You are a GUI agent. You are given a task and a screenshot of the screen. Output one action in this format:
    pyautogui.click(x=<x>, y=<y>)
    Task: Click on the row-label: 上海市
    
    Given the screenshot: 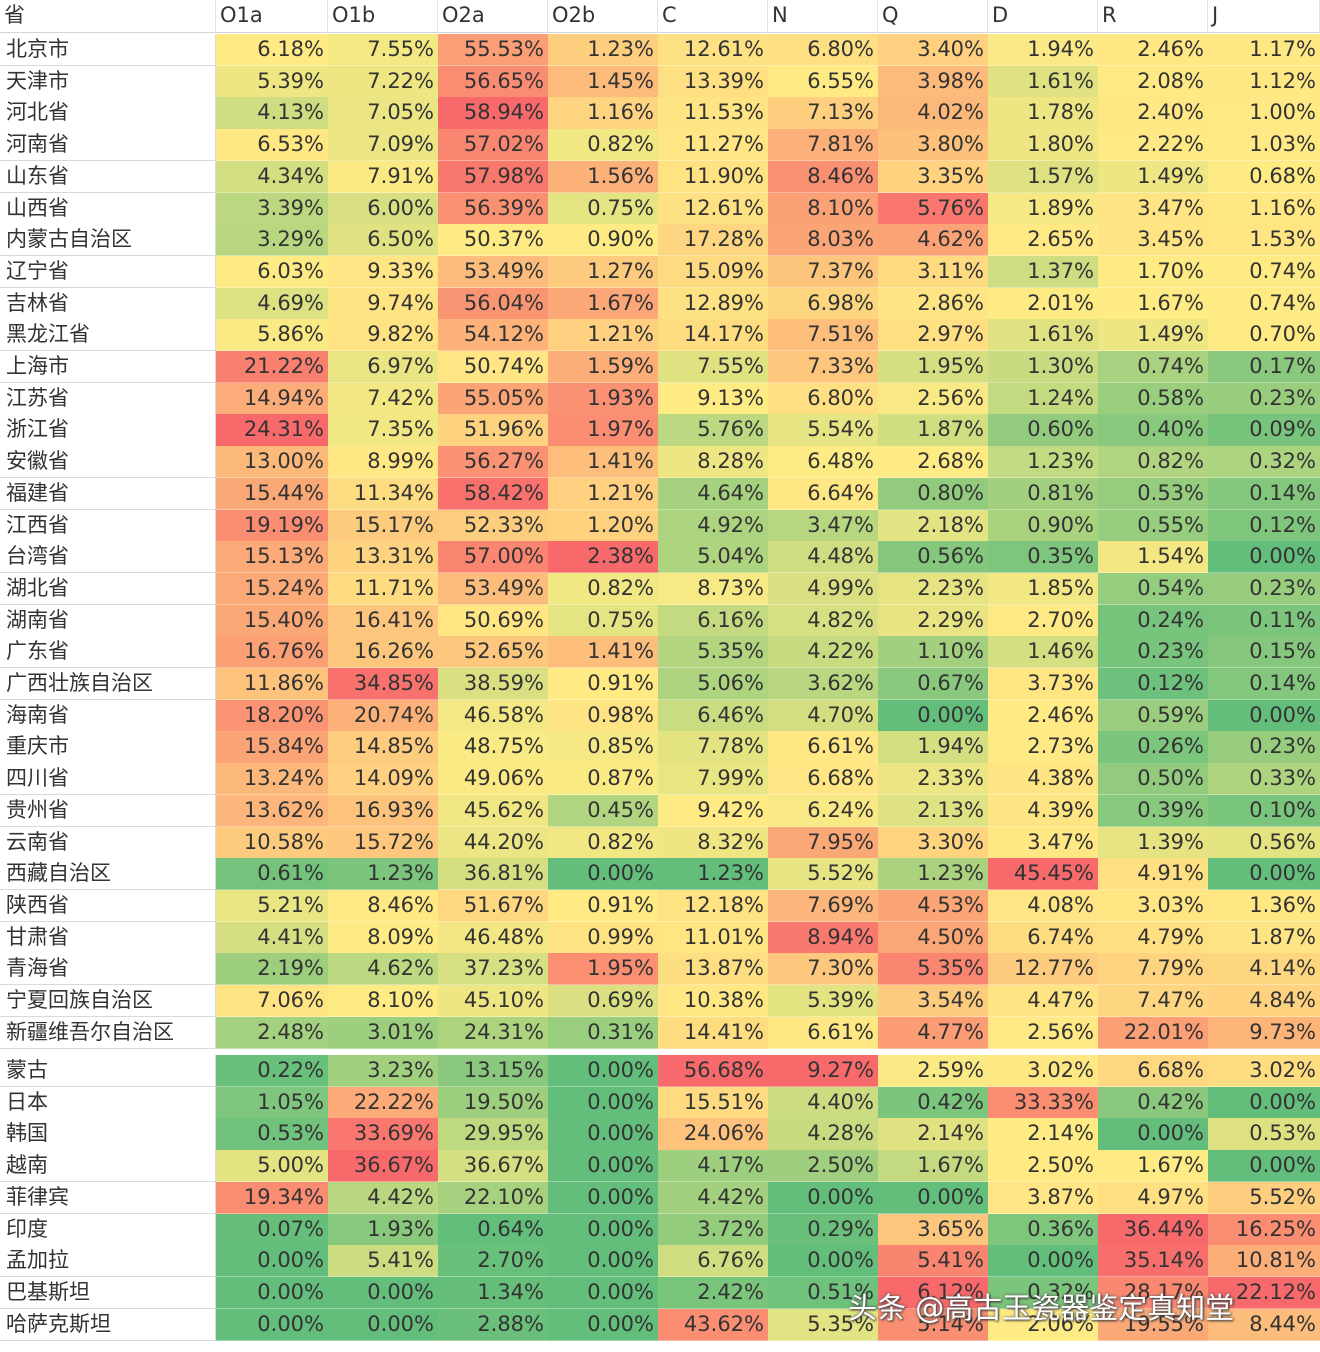 What is the action you would take?
    pyautogui.click(x=108, y=367)
    